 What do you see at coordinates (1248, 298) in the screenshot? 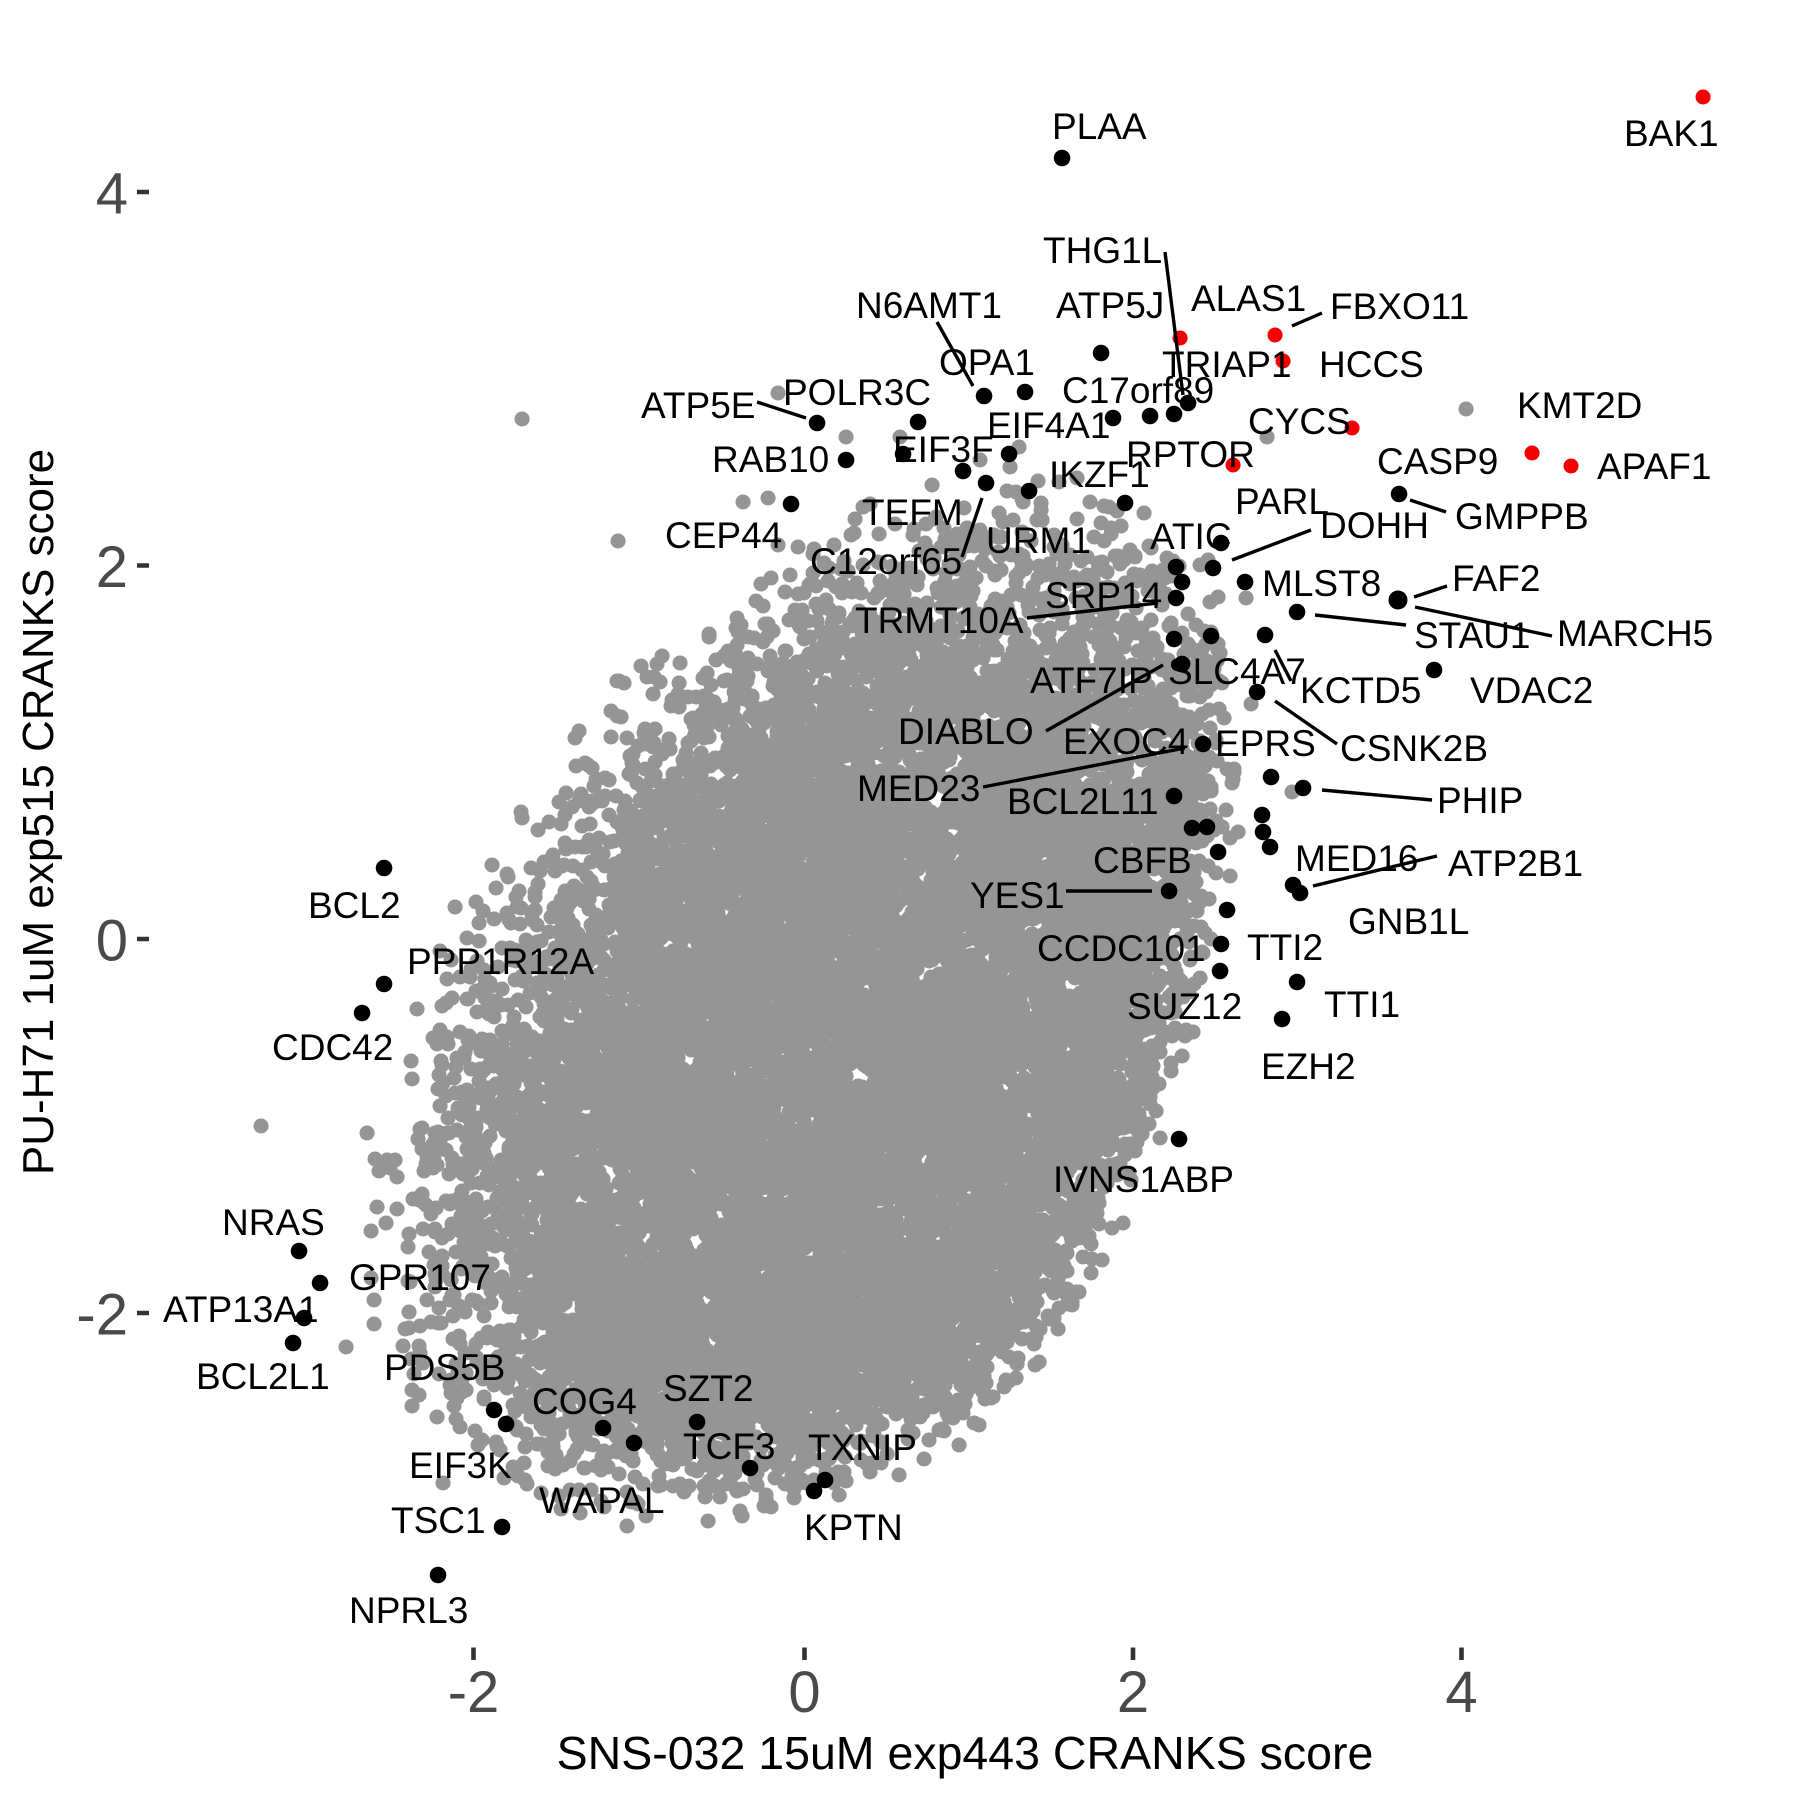
I see `svg-text: ALAS1` at bounding box center [1248, 298].